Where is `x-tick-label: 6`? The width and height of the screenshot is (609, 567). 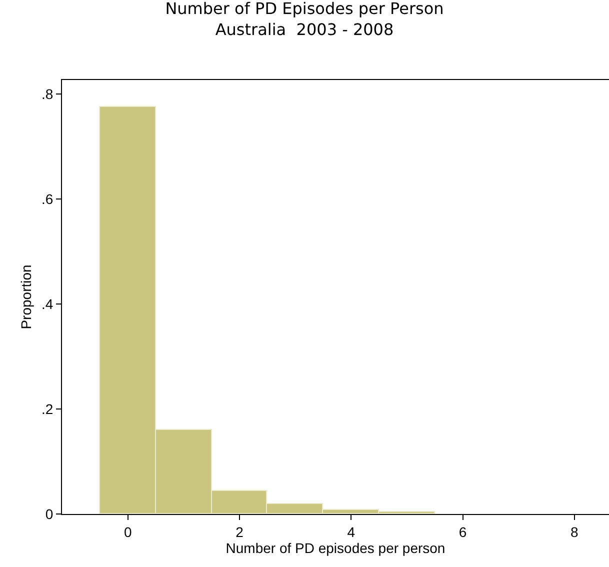 x-tick-label: 6 is located at coordinates (462, 532).